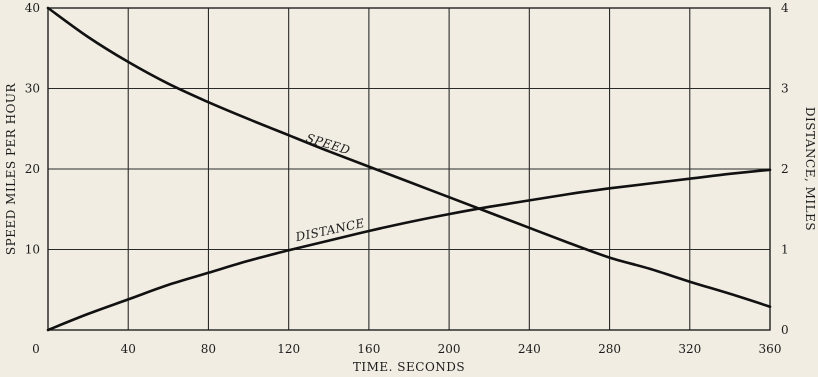 Image resolution: width=818 pixels, height=377 pixels. I want to click on y-right-tick-label: 3, so click(785, 89).